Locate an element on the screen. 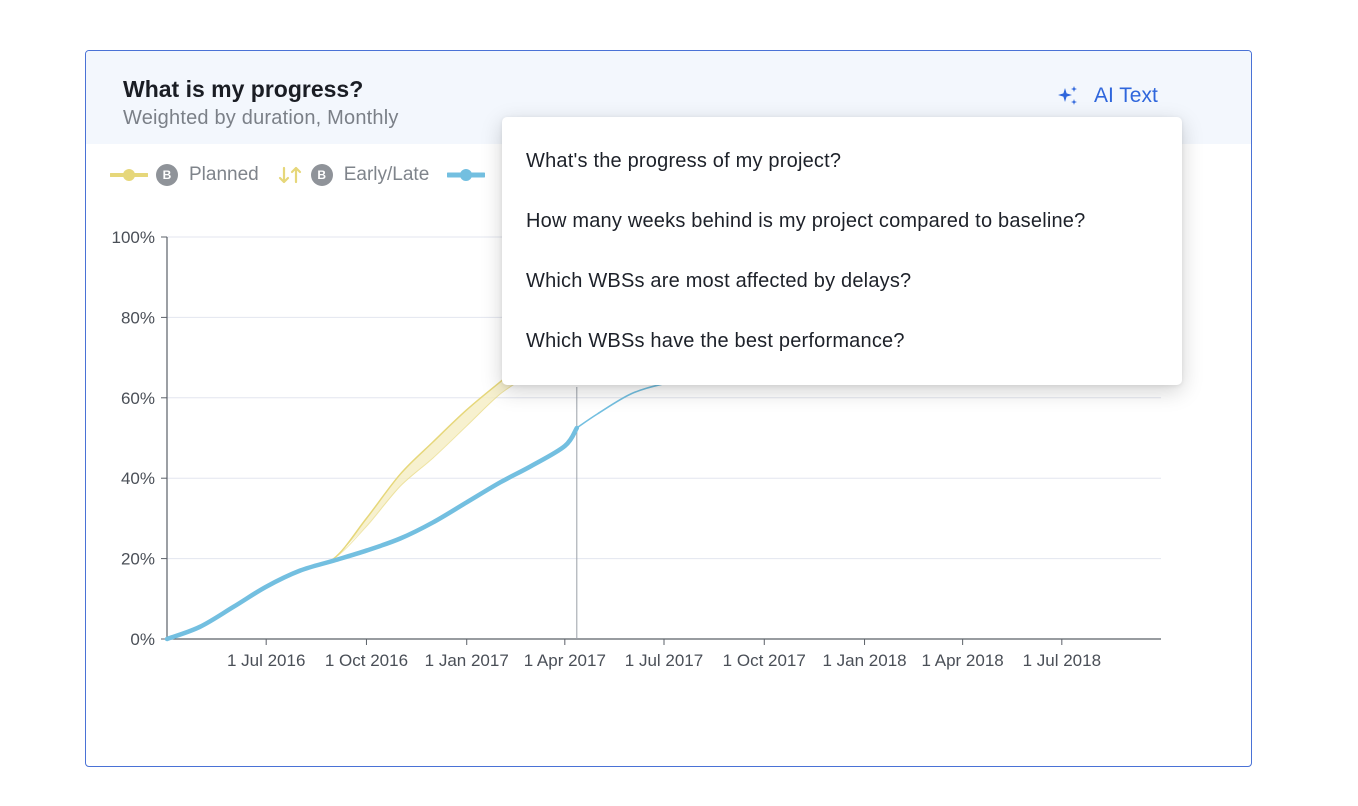 This screenshot has width=1358, height=806. menu-item-progress: What's the progress of my project? is located at coordinates (684, 161).